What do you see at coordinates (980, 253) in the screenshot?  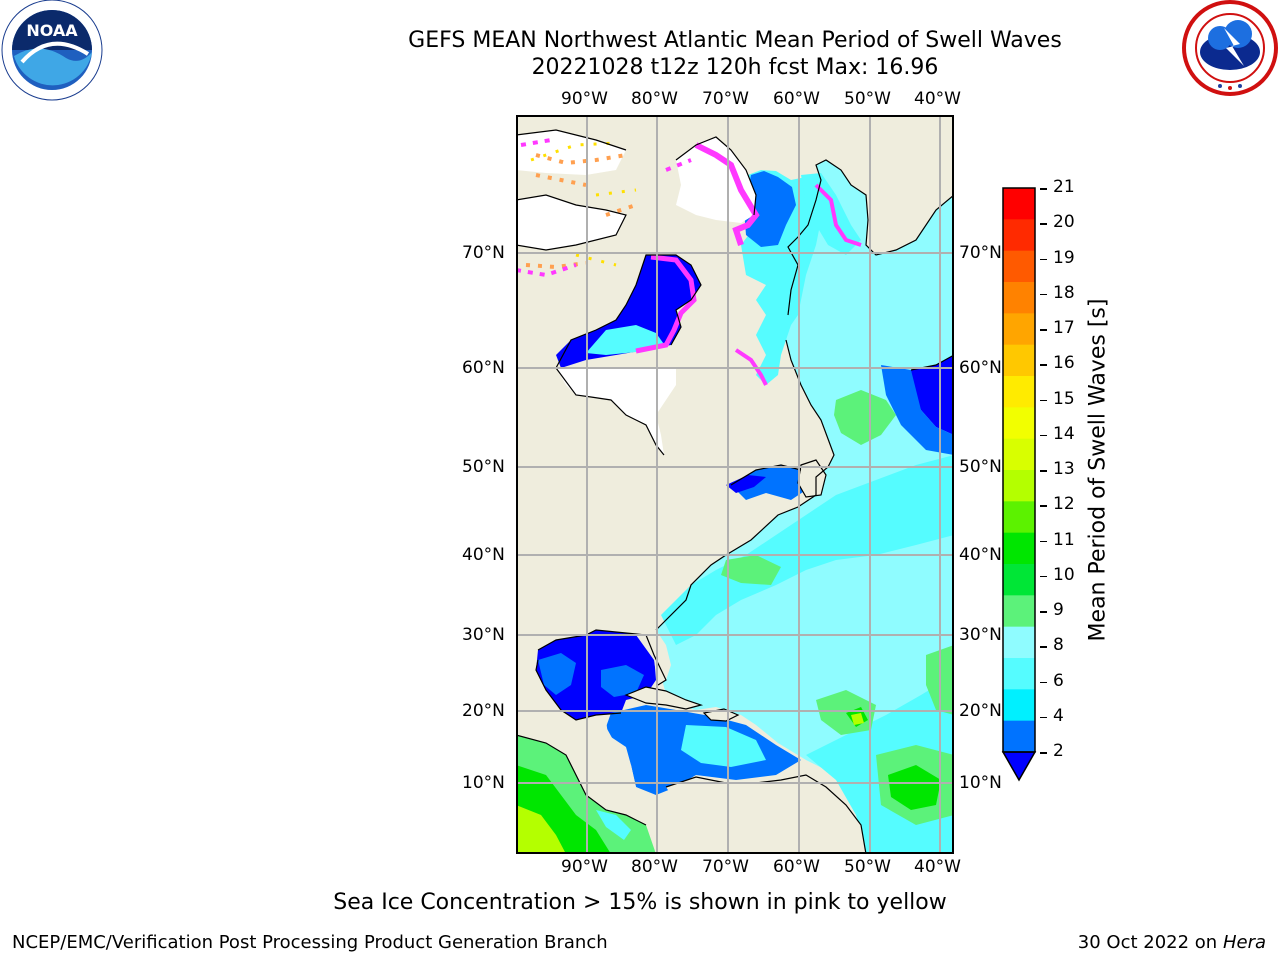 I see `lat-label-right-70n: 70°N` at bounding box center [980, 253].